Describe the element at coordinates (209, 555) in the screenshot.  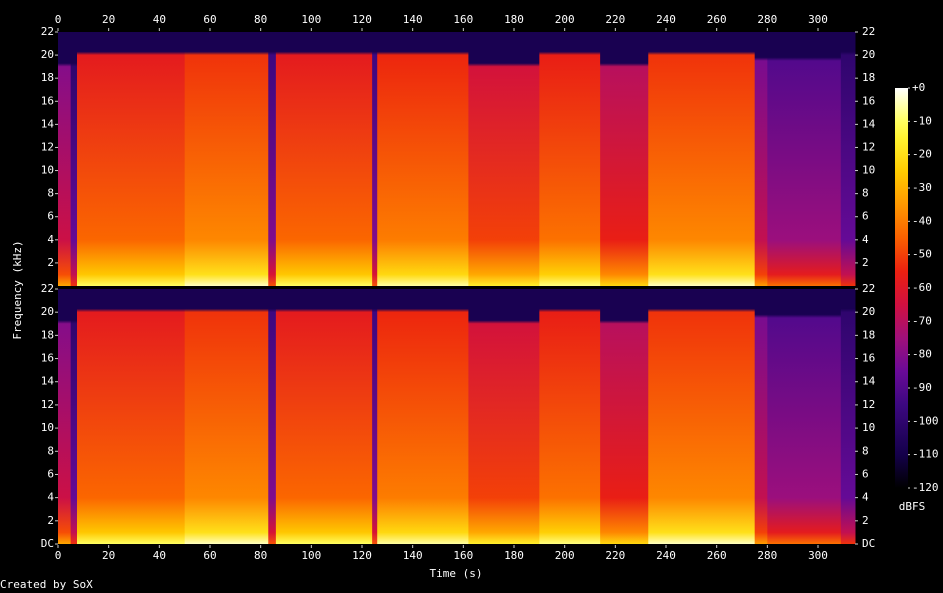
I see `x-tick-label: 60` at that location.